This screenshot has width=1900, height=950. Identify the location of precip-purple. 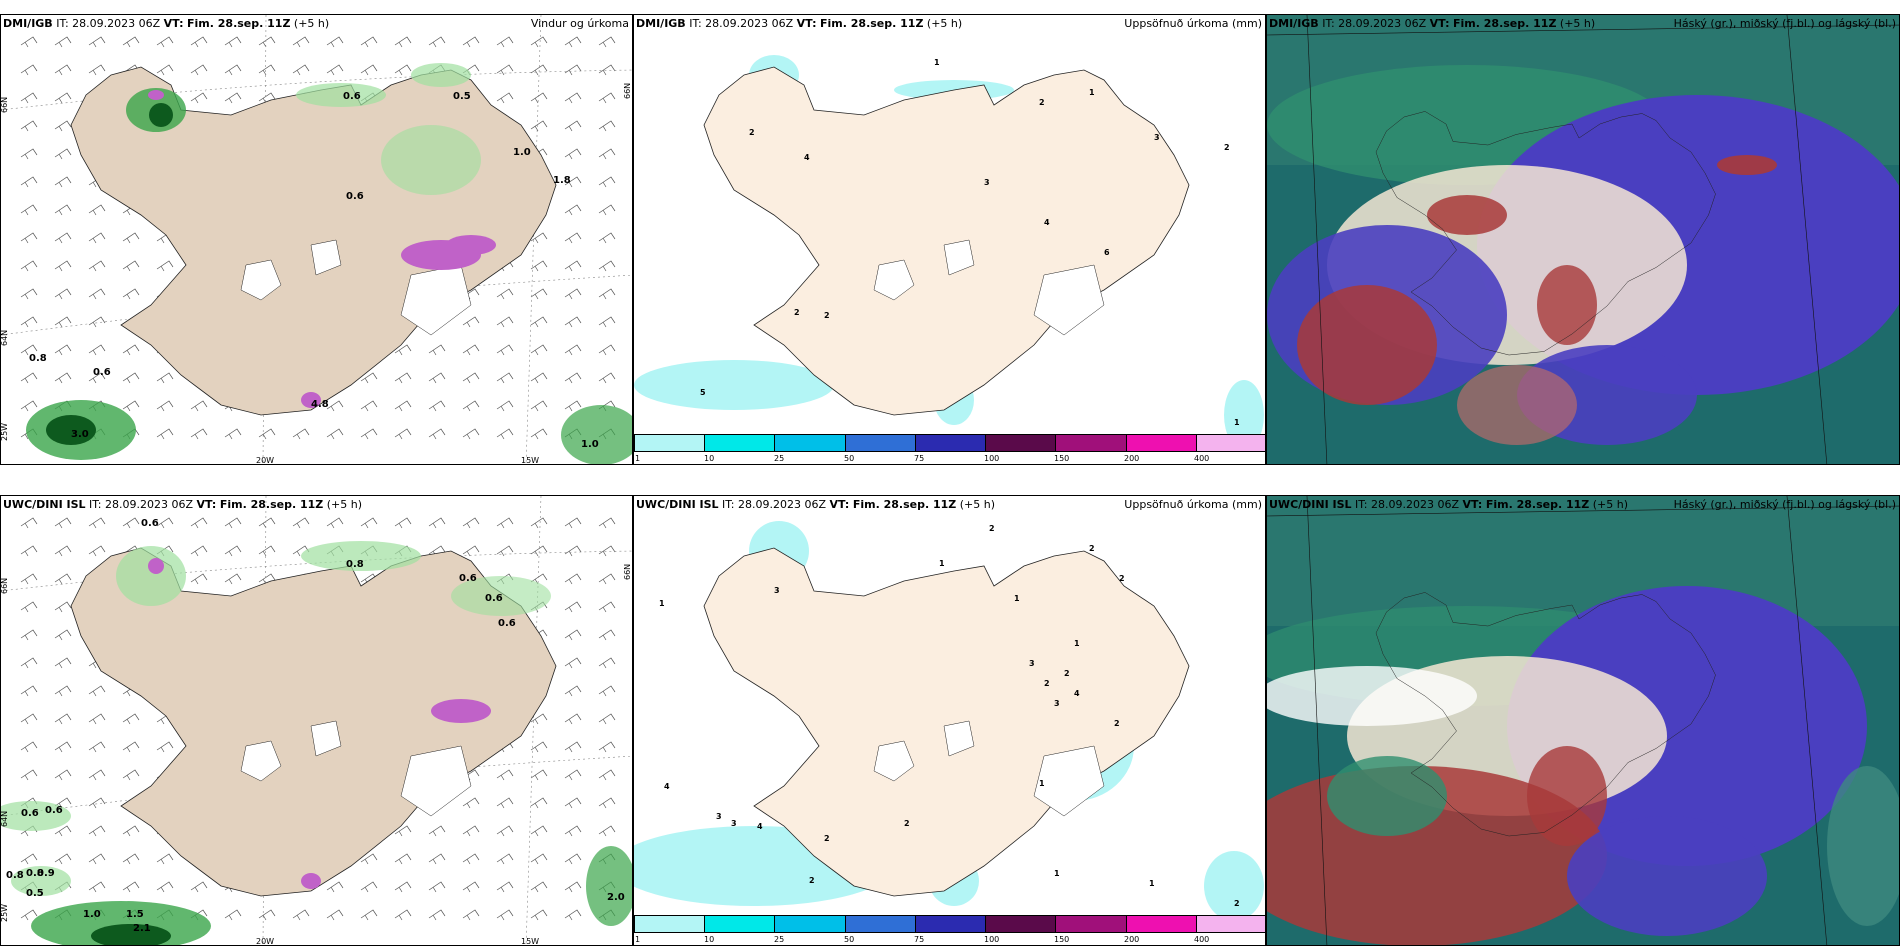
(319, 723).